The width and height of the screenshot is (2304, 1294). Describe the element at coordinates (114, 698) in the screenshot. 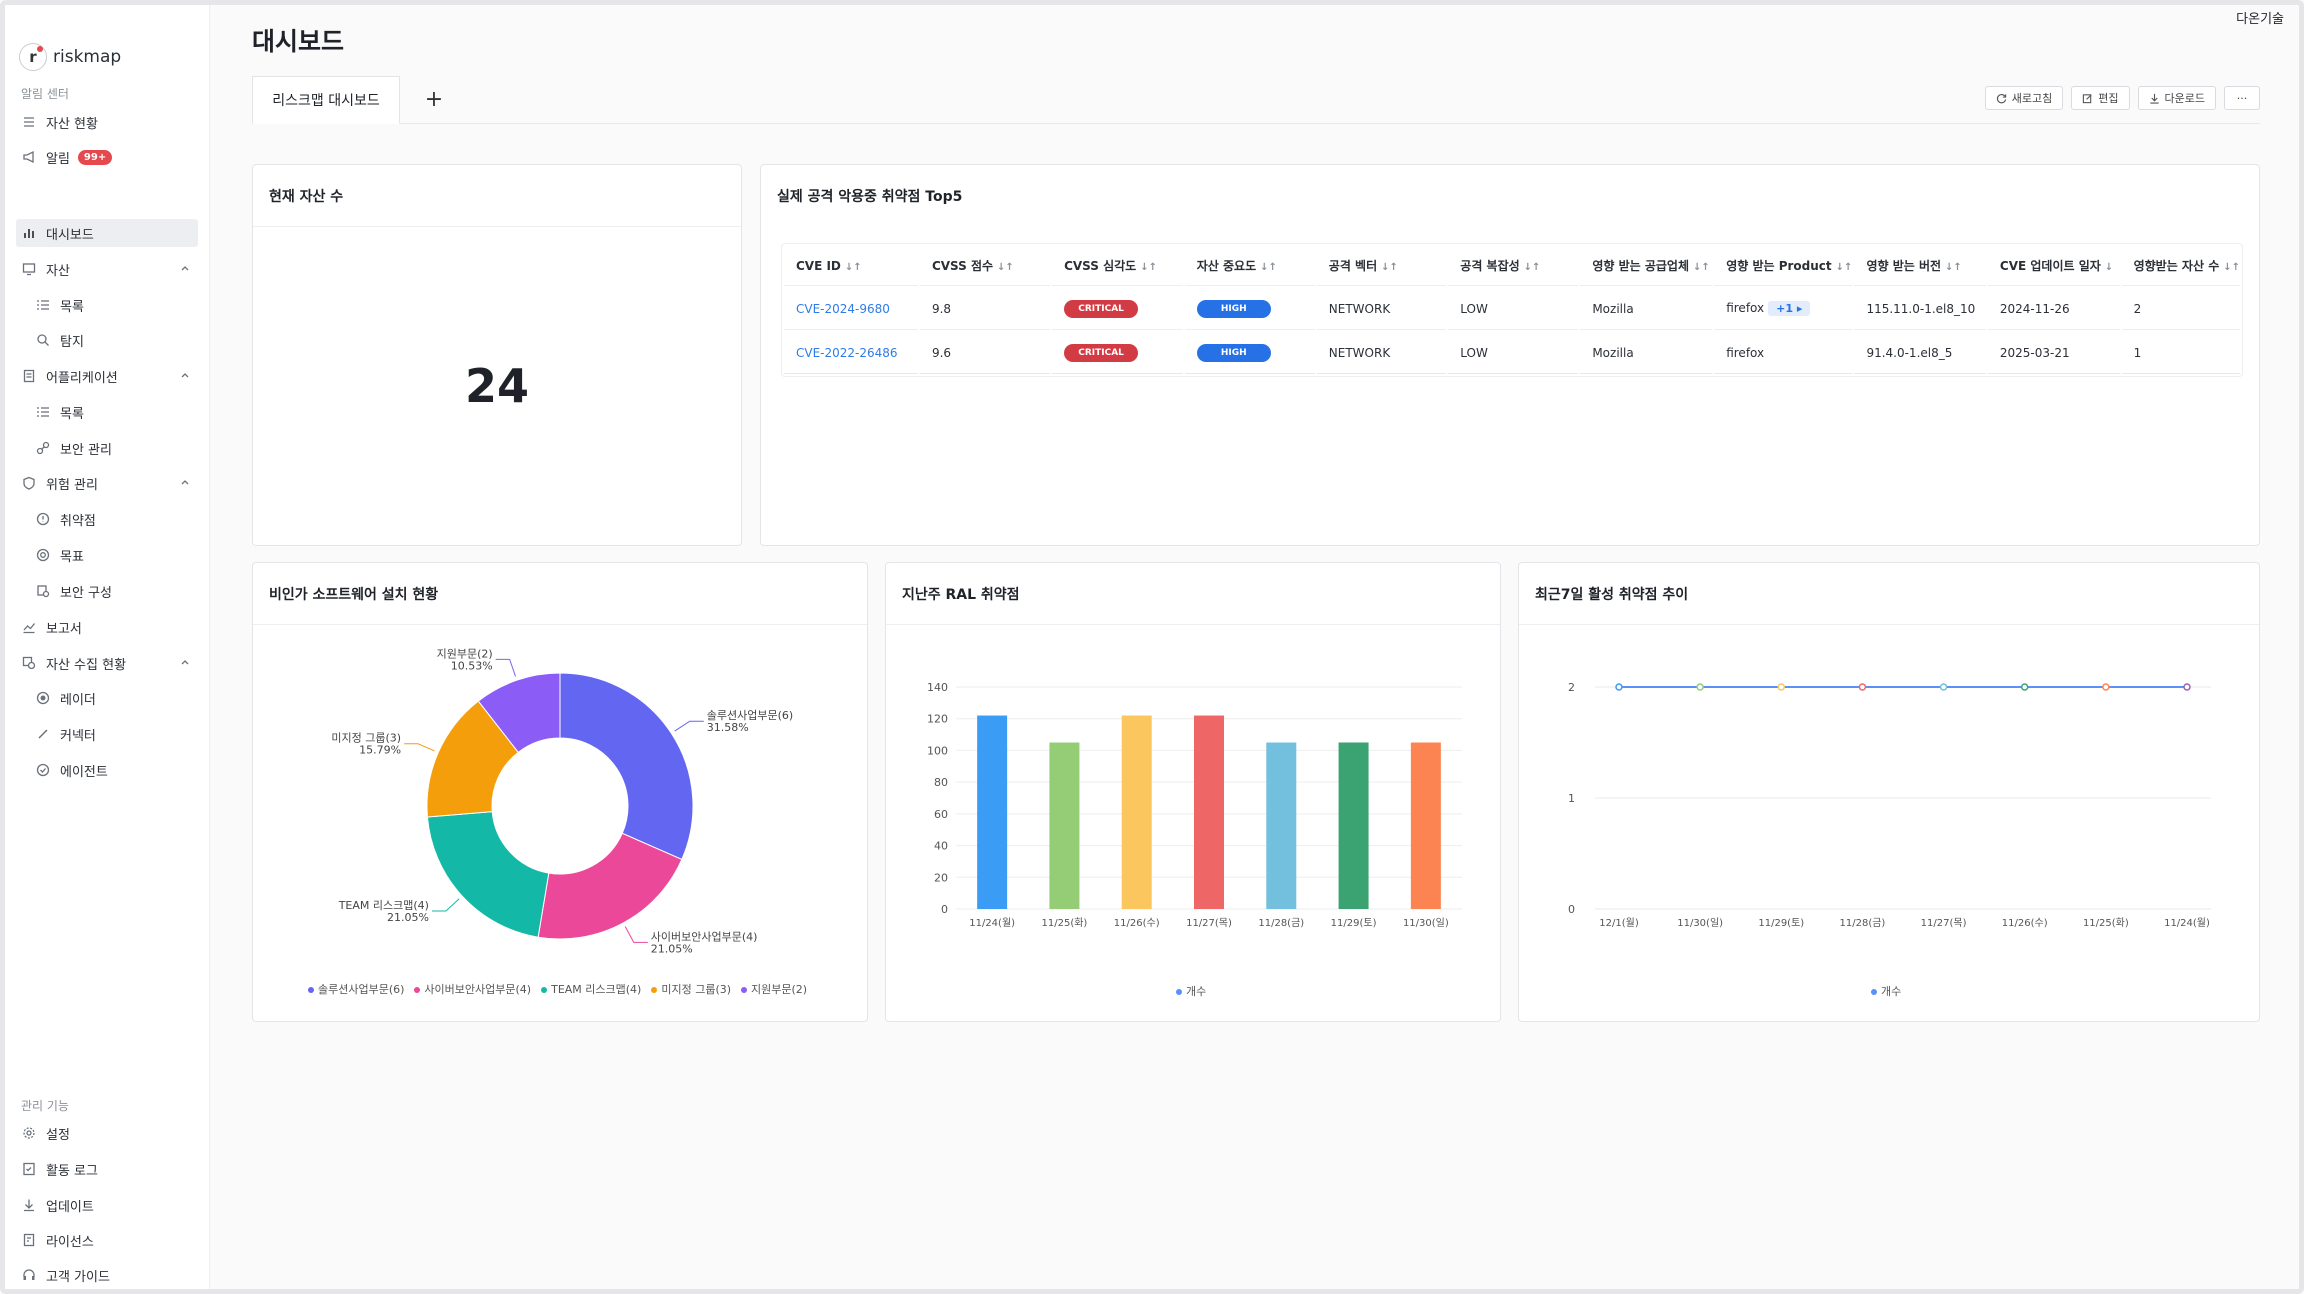

I see `sidebar-item-radar: 레이더` at that location.